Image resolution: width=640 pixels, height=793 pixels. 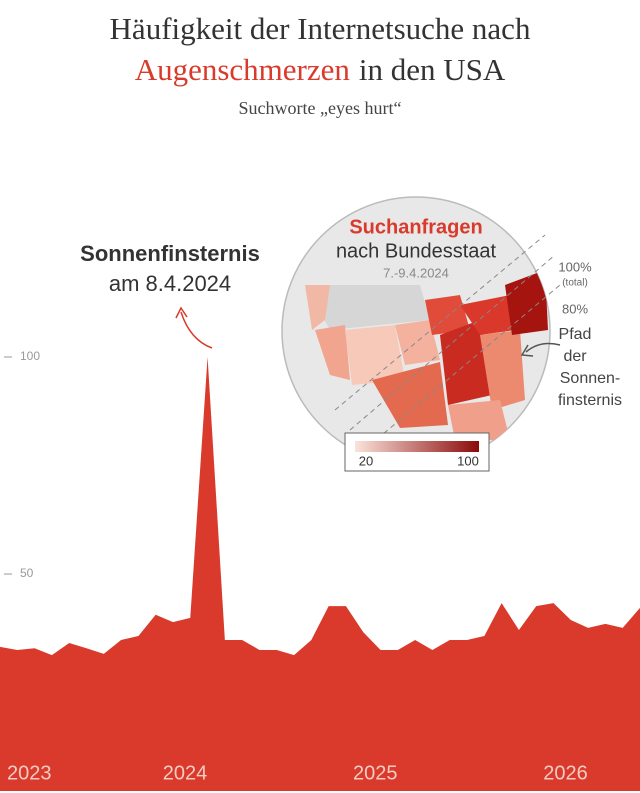 I want to click on y-tick-label: 100, so click(x=30, y=356).